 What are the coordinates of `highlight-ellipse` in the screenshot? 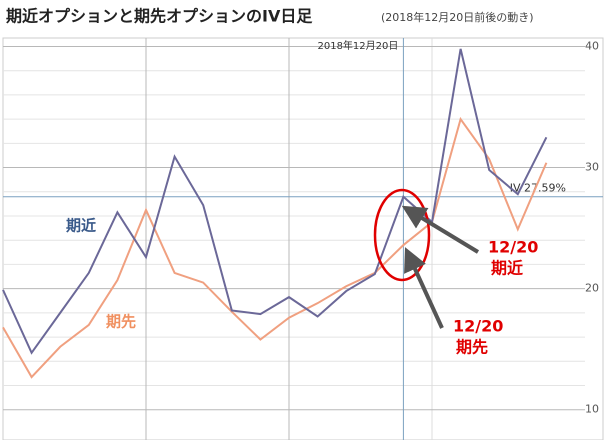 It's located at (402, 235).